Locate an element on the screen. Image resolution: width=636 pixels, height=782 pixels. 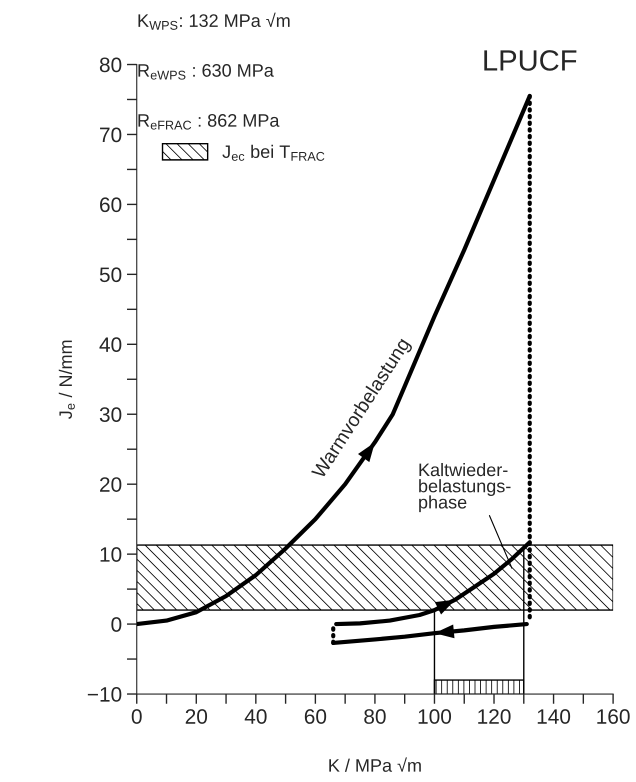
x-tick-label: 40 is located at coordinates (255, 716).